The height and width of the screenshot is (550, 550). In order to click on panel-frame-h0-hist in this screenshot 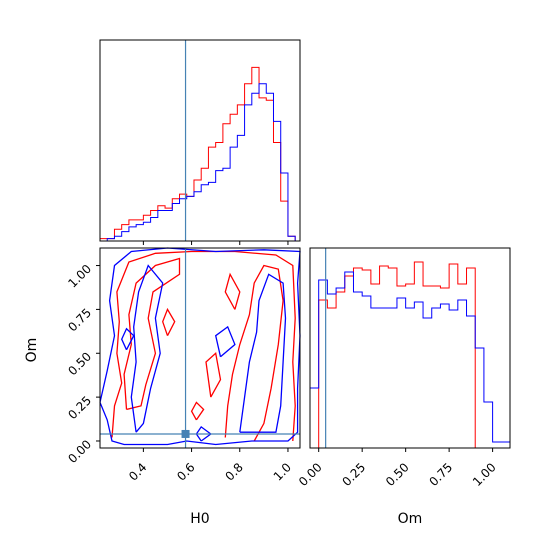, I will do `click(200, 140)`.